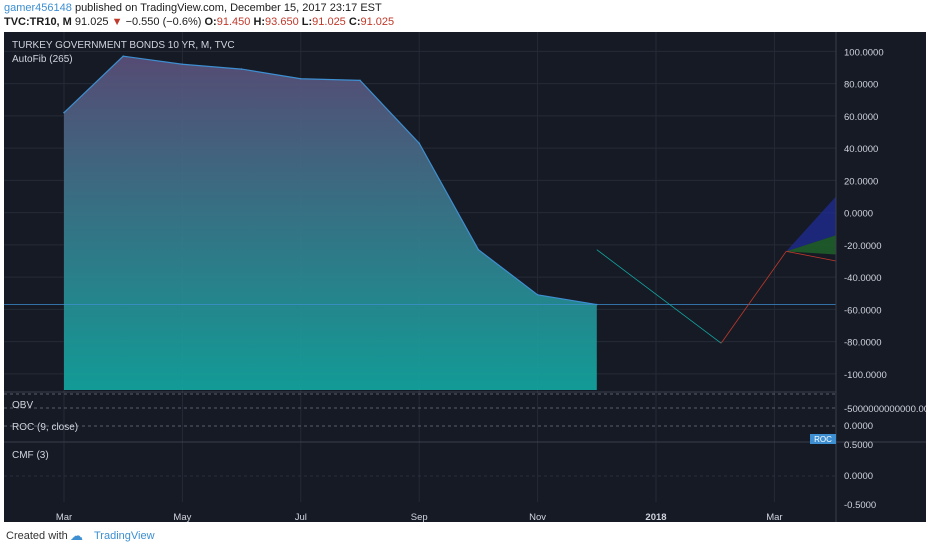  I want to click on y-tick-label: 60.0000, so click(861, 117).